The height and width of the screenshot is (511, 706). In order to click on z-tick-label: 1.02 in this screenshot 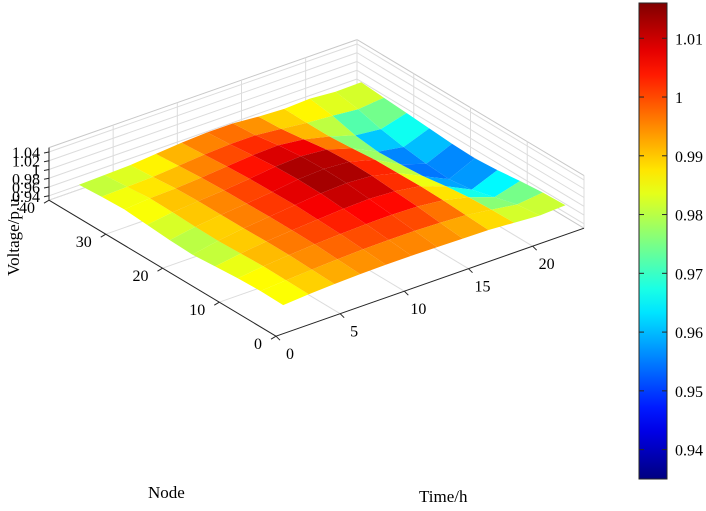, I will do `click(26, 162)`.